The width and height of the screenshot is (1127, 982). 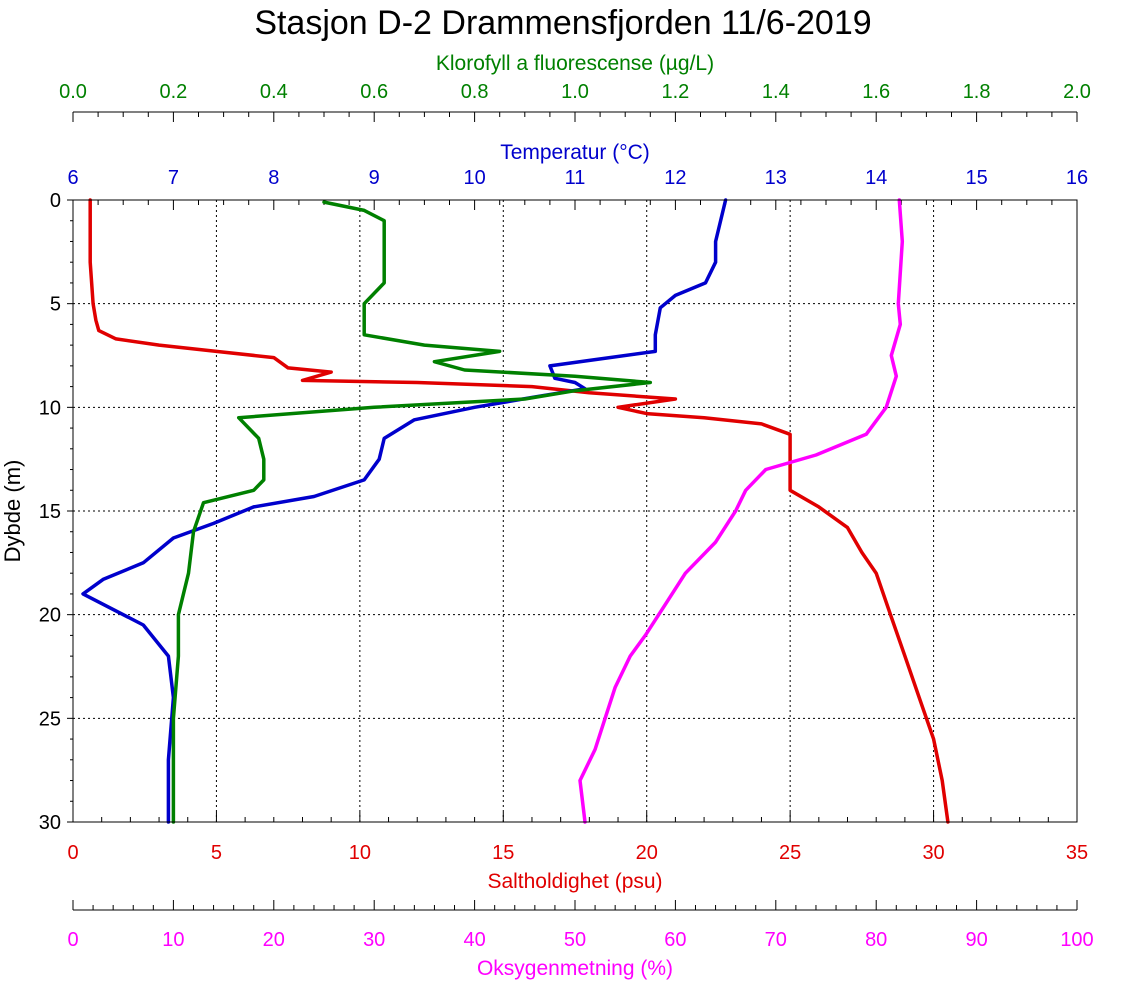 What do you see at coordinates (562, 23) in the screenshot?
I see `chart-title: Stasjon D-2 Drammensfjorden 11/6-2019` at bounding box center [562, 23].